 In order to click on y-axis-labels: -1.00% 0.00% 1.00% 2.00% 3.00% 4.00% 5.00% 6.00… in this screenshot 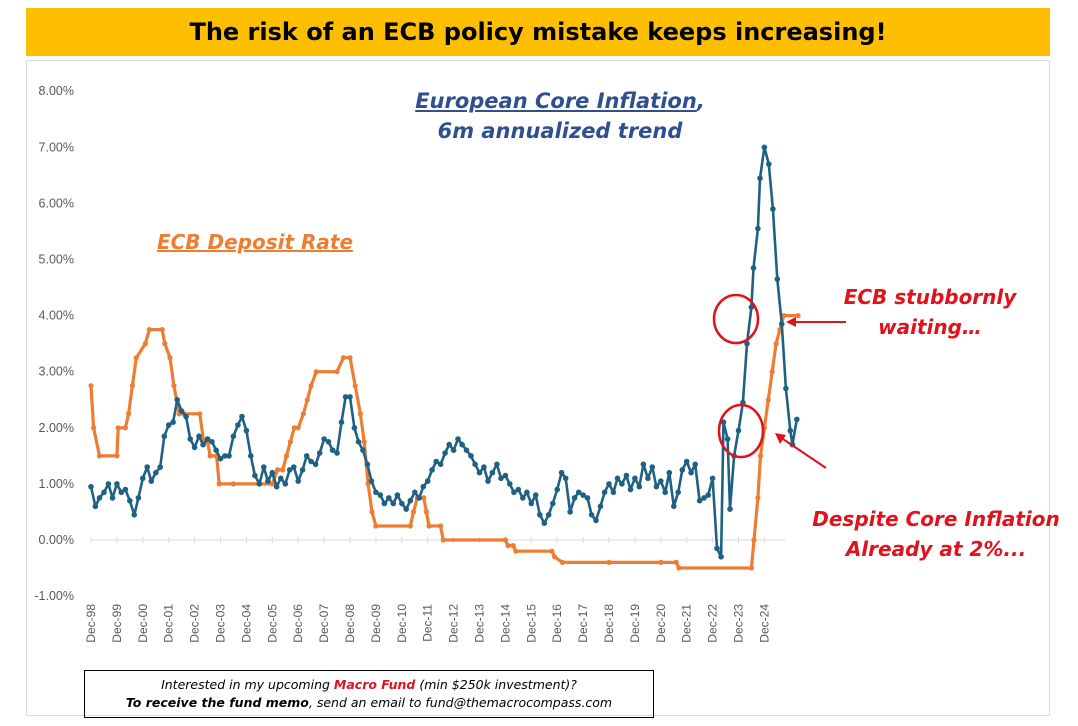, I will do `click(54, 343)`.